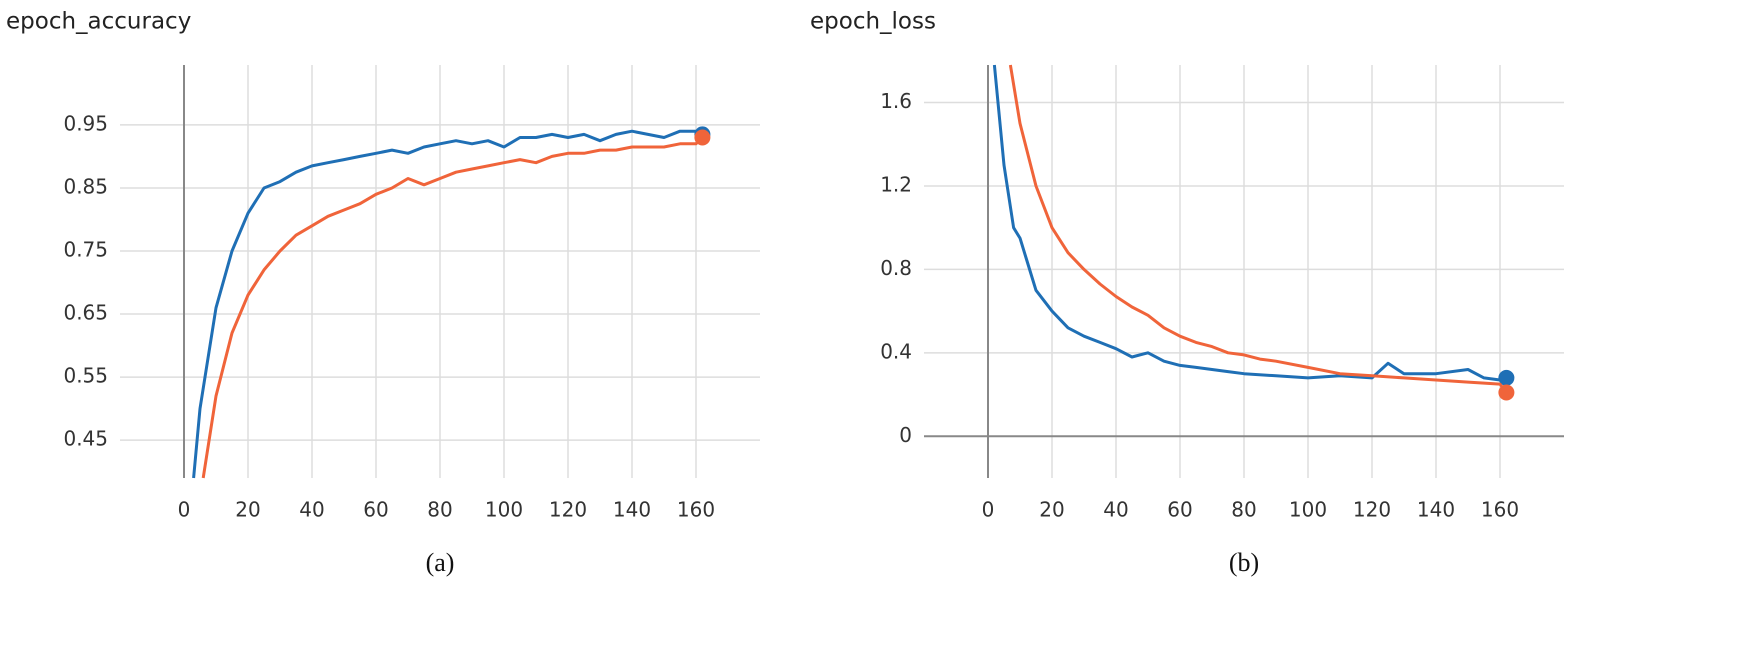  What do you see at coordinates (85, 313) in the screenshot?
I see `y-tick-label: 0.65` at bounding box center [85, 313].